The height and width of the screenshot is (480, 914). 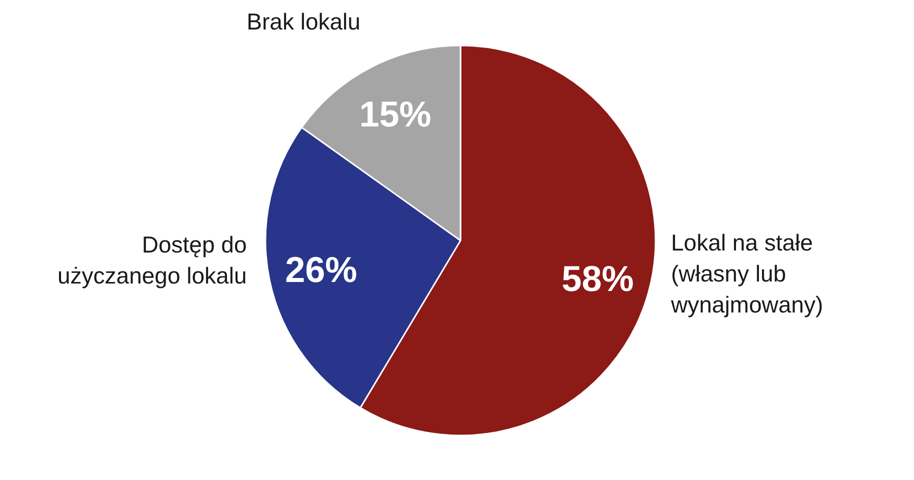 I want to click on slice-label: Lokal na stałe (własny lub wynajmowany), so click(x=747, y=274).